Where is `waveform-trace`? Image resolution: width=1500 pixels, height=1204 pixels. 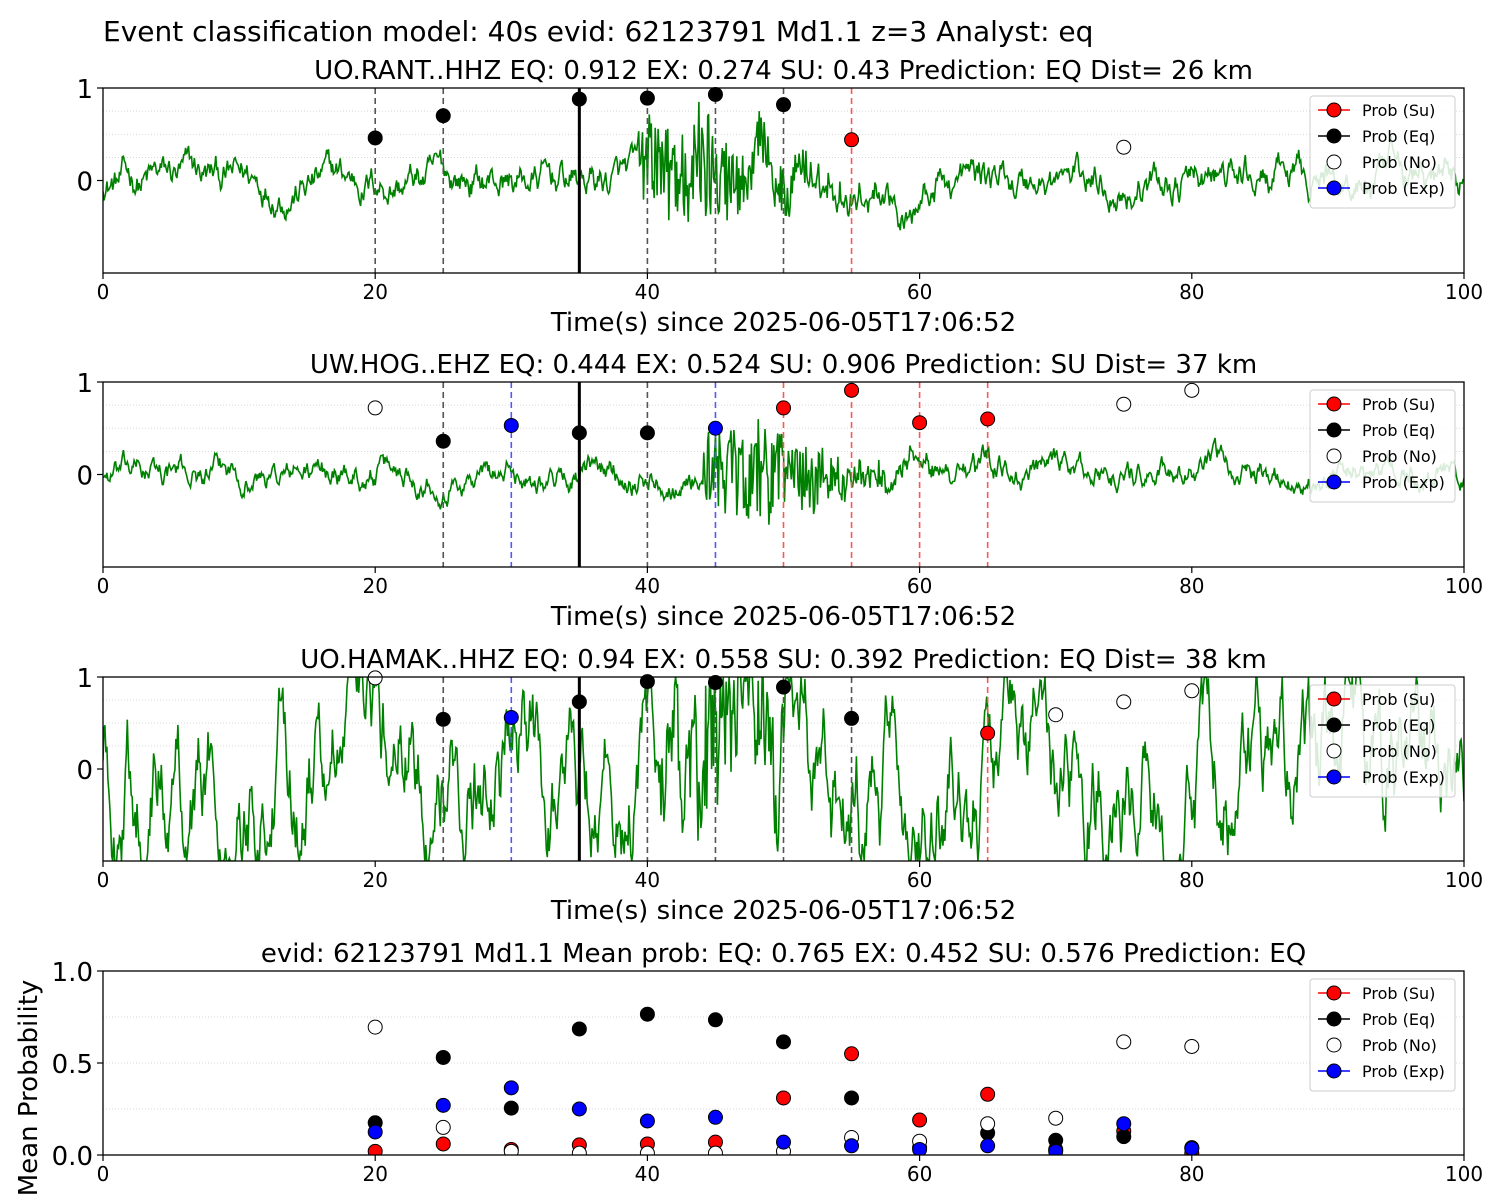 waveform-trace is located at coordinates (783, 166).